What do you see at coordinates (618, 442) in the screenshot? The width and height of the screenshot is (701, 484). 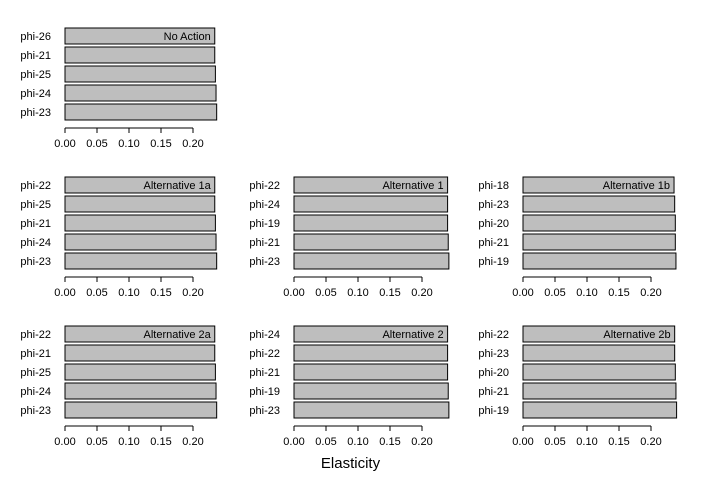 I see `panel-7-x-tick-label: 0.15` at bounding box center [618, 442].